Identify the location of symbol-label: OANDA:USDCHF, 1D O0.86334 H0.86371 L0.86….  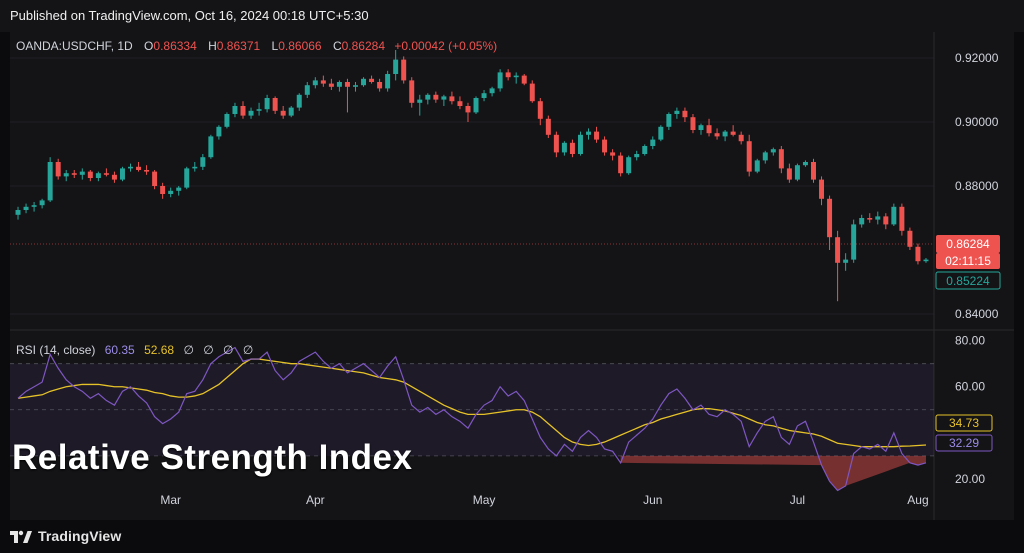
(256, 46).